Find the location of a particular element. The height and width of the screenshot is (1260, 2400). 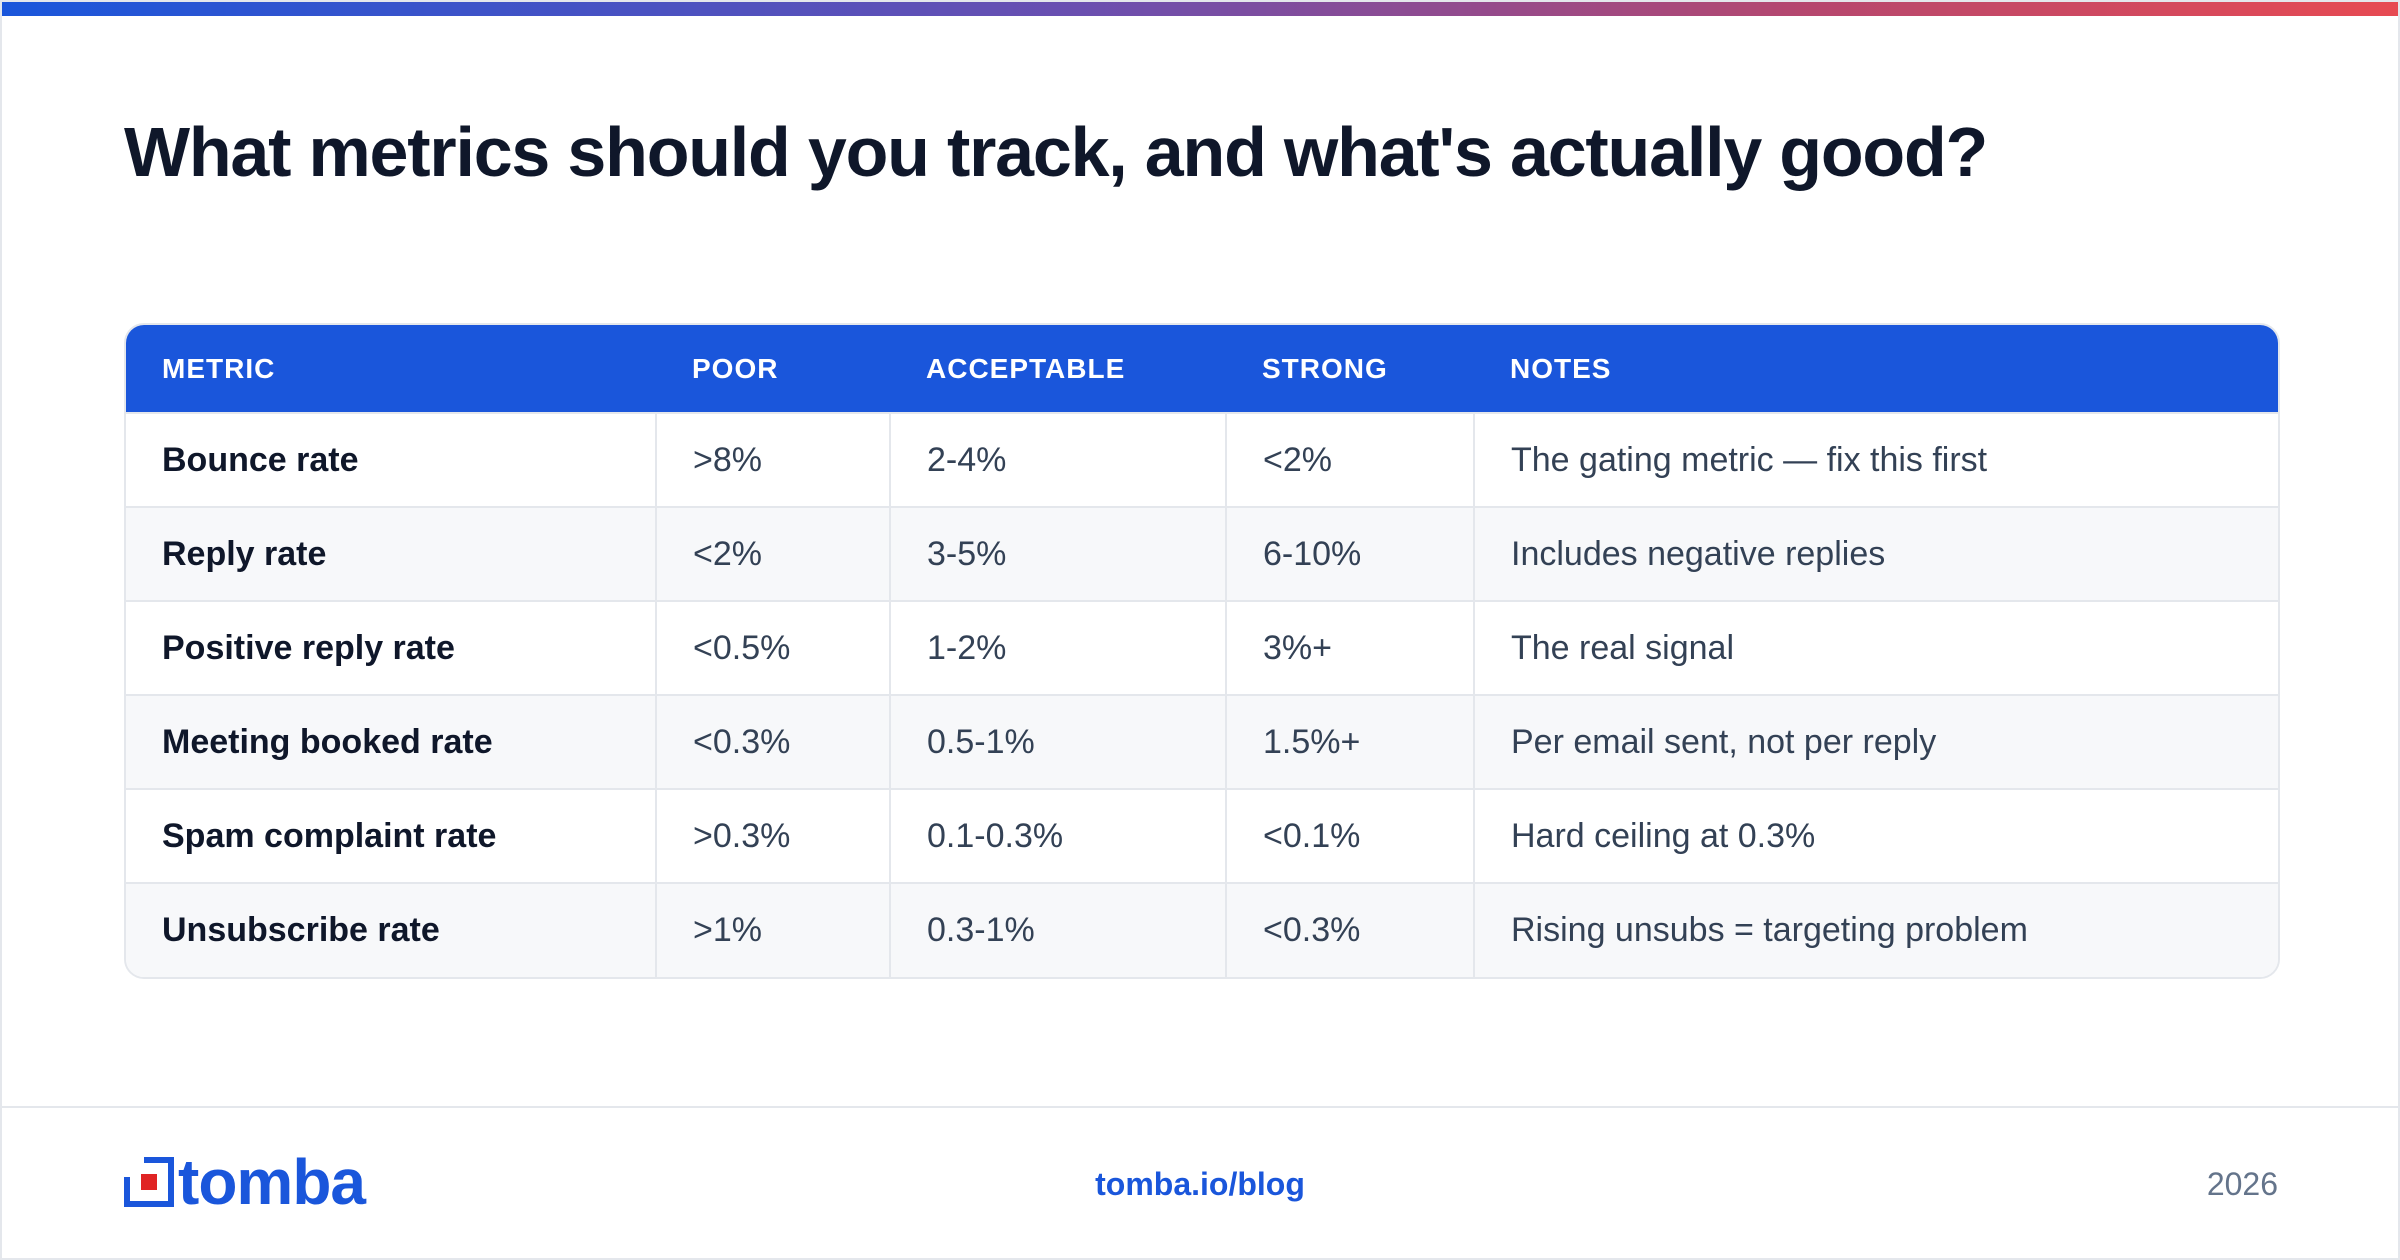

poor-cell: <0.3% is located at coordinates (772, 742).